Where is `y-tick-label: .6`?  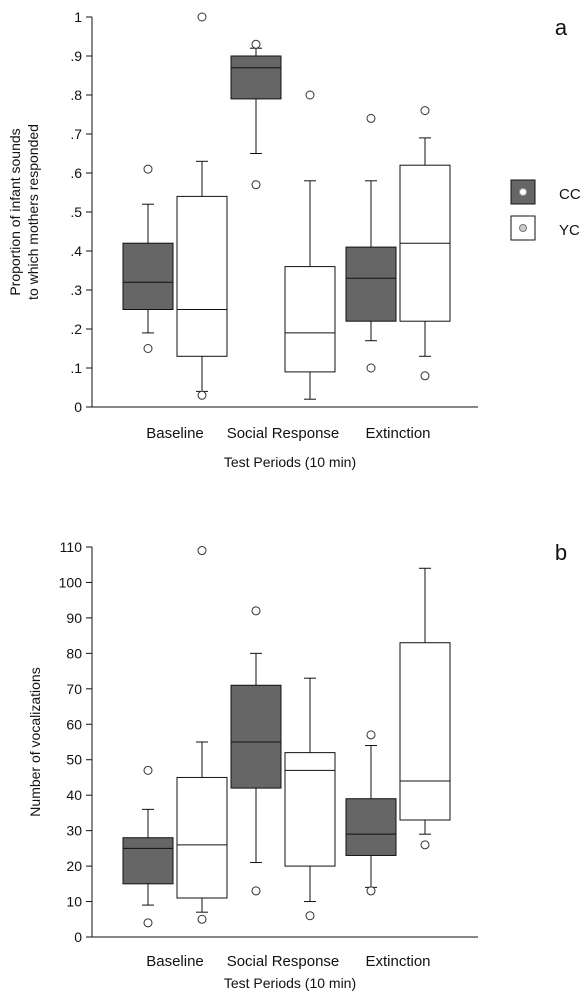
y-tick-label: .6 is located at coordinates (76, 173).